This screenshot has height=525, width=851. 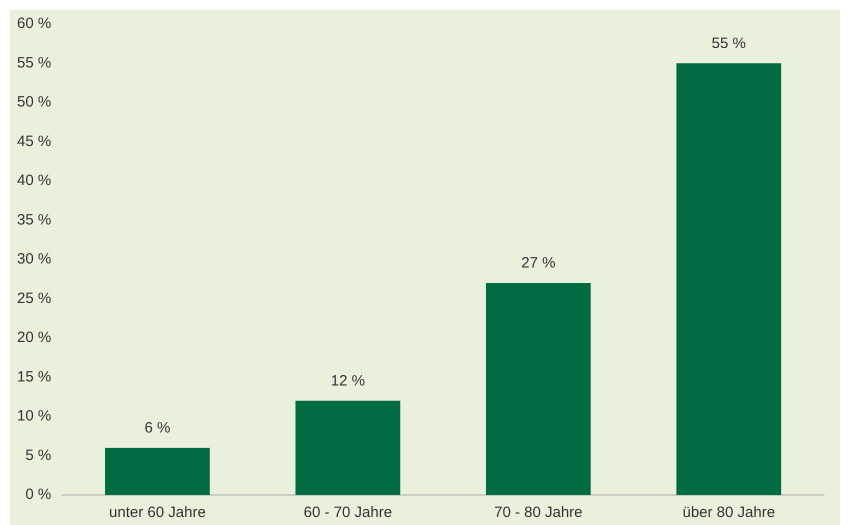 What do you see at coordinates (729, 43) in the screenshot?
I see `data-label: 55 %` at bounding box center [729, 43].